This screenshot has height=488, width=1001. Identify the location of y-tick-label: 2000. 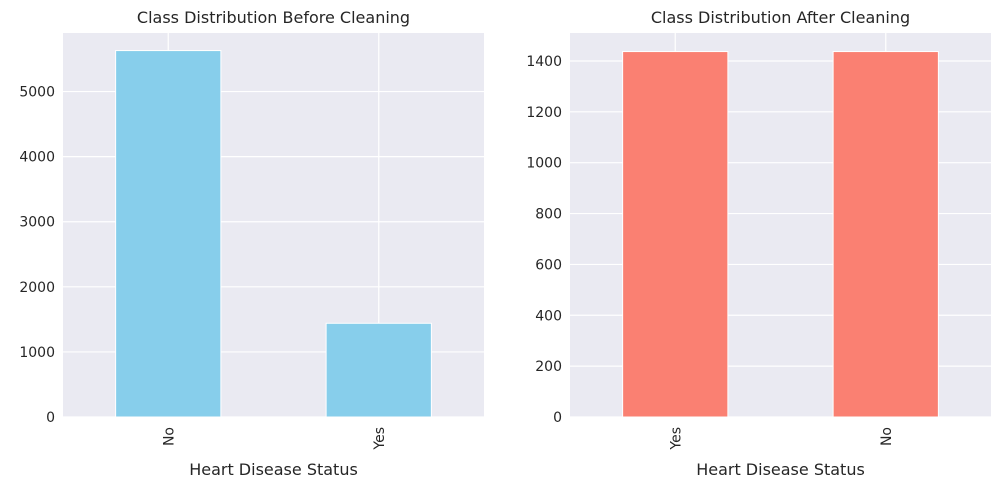
(37, 288).